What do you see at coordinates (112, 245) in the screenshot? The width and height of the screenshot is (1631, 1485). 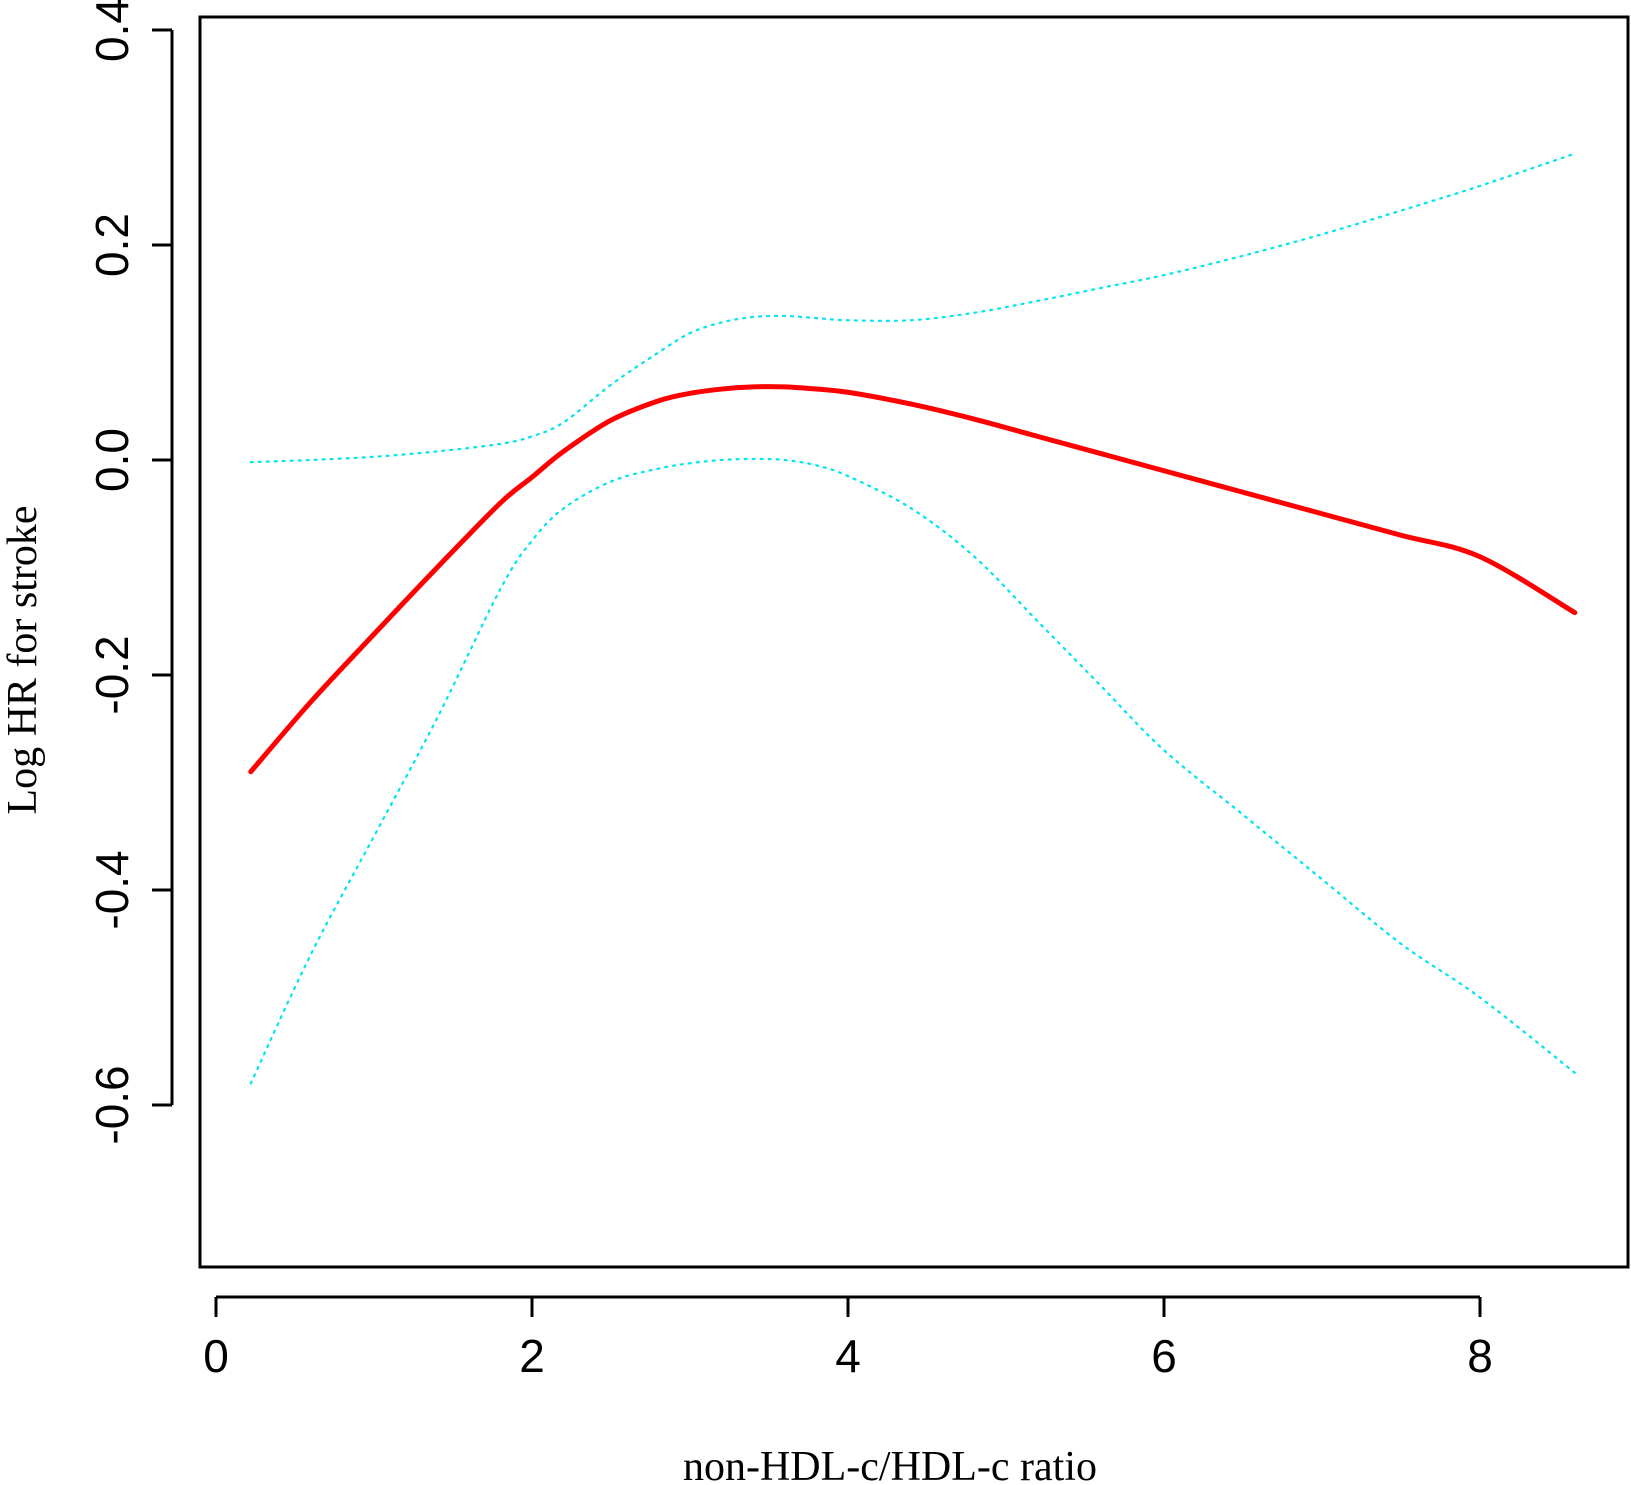 I see `y-tick-label: 0.2` at bounding box center [112, 245].